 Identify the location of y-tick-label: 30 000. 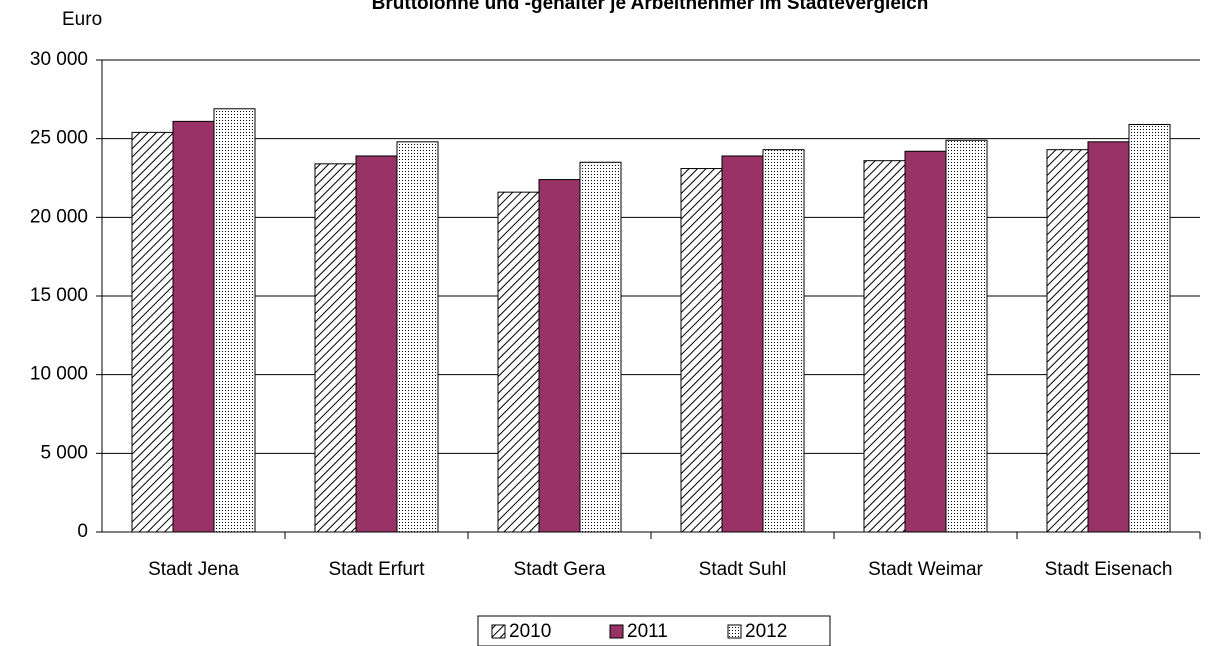
(59, 59).